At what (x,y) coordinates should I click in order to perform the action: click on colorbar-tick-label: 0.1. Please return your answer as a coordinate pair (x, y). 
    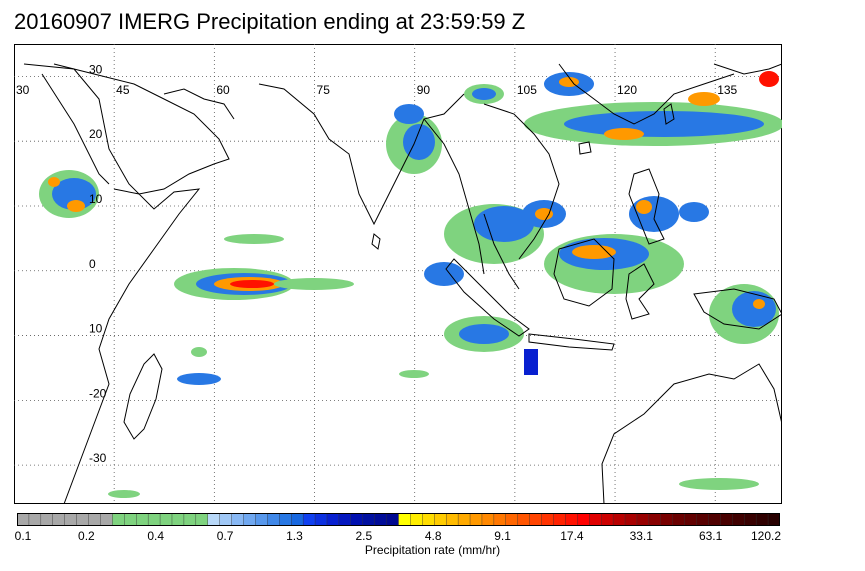
    Looking at the image, I should click on (23, 536).